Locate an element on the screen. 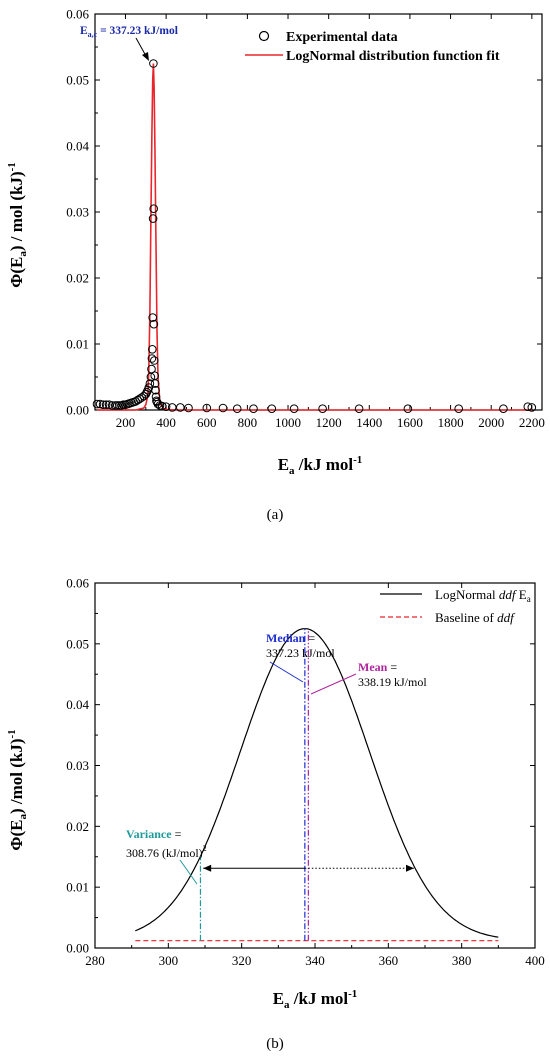 This screenshot has height=1059, width=550. b-x-tick-label: 400 is located at coordinates (535, 960).